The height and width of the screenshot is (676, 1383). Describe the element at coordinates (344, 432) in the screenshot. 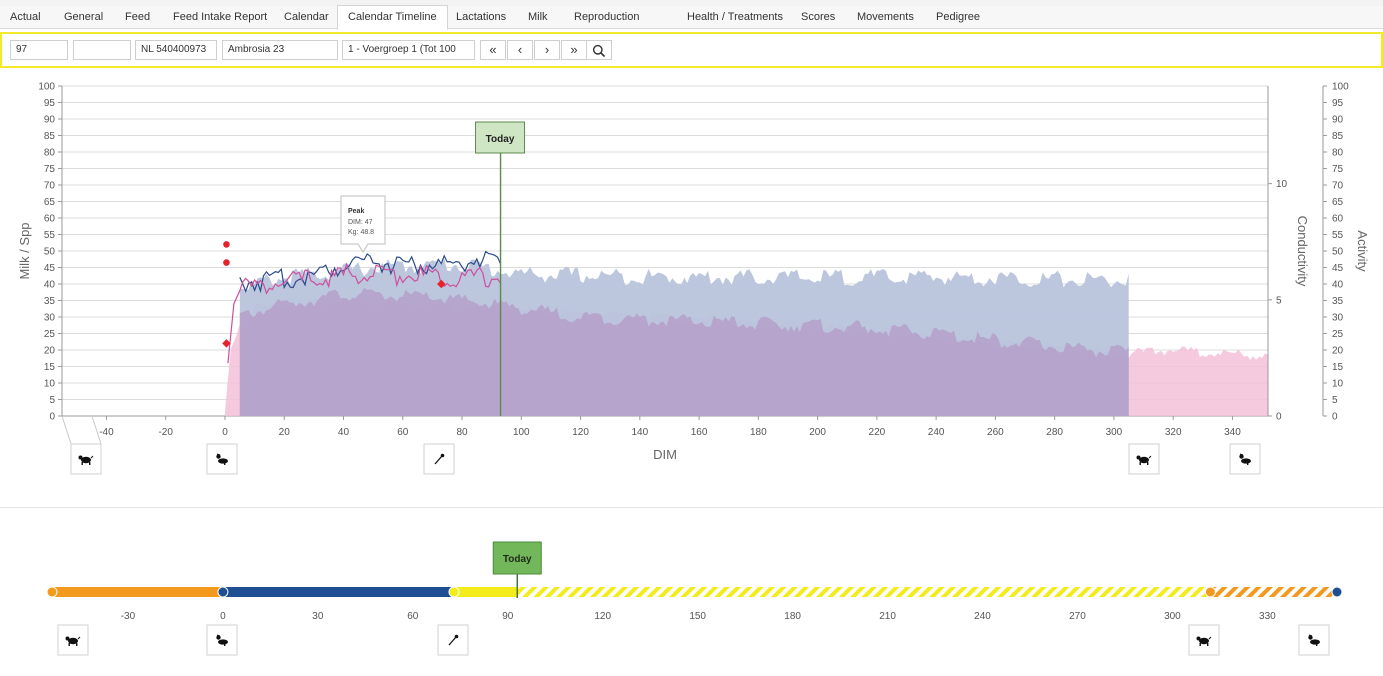

I see `x-tick-label: 40` at that location.